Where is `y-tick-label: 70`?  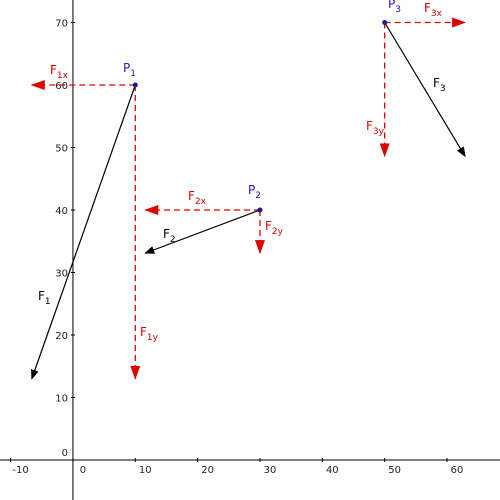 y-tick-label: 70 is located at coordinates (61, 24).